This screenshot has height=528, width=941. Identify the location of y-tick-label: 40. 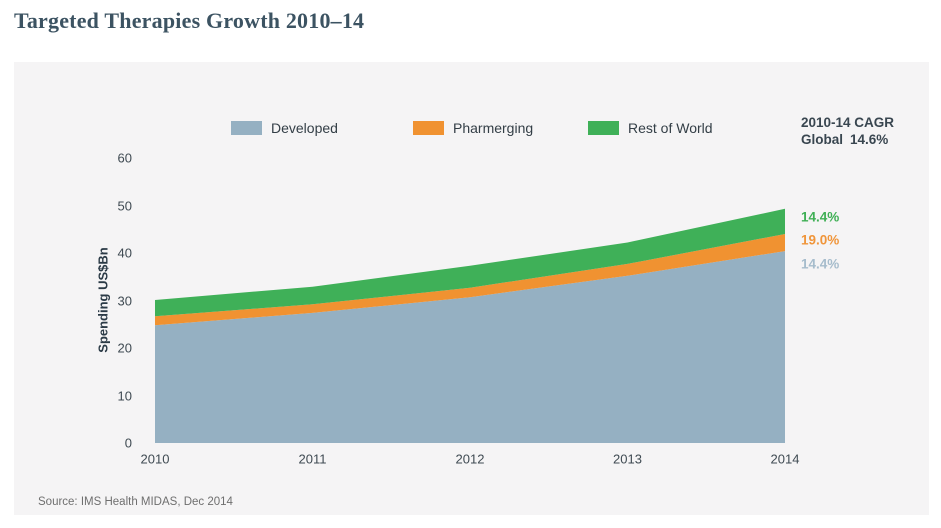
(124, 253).